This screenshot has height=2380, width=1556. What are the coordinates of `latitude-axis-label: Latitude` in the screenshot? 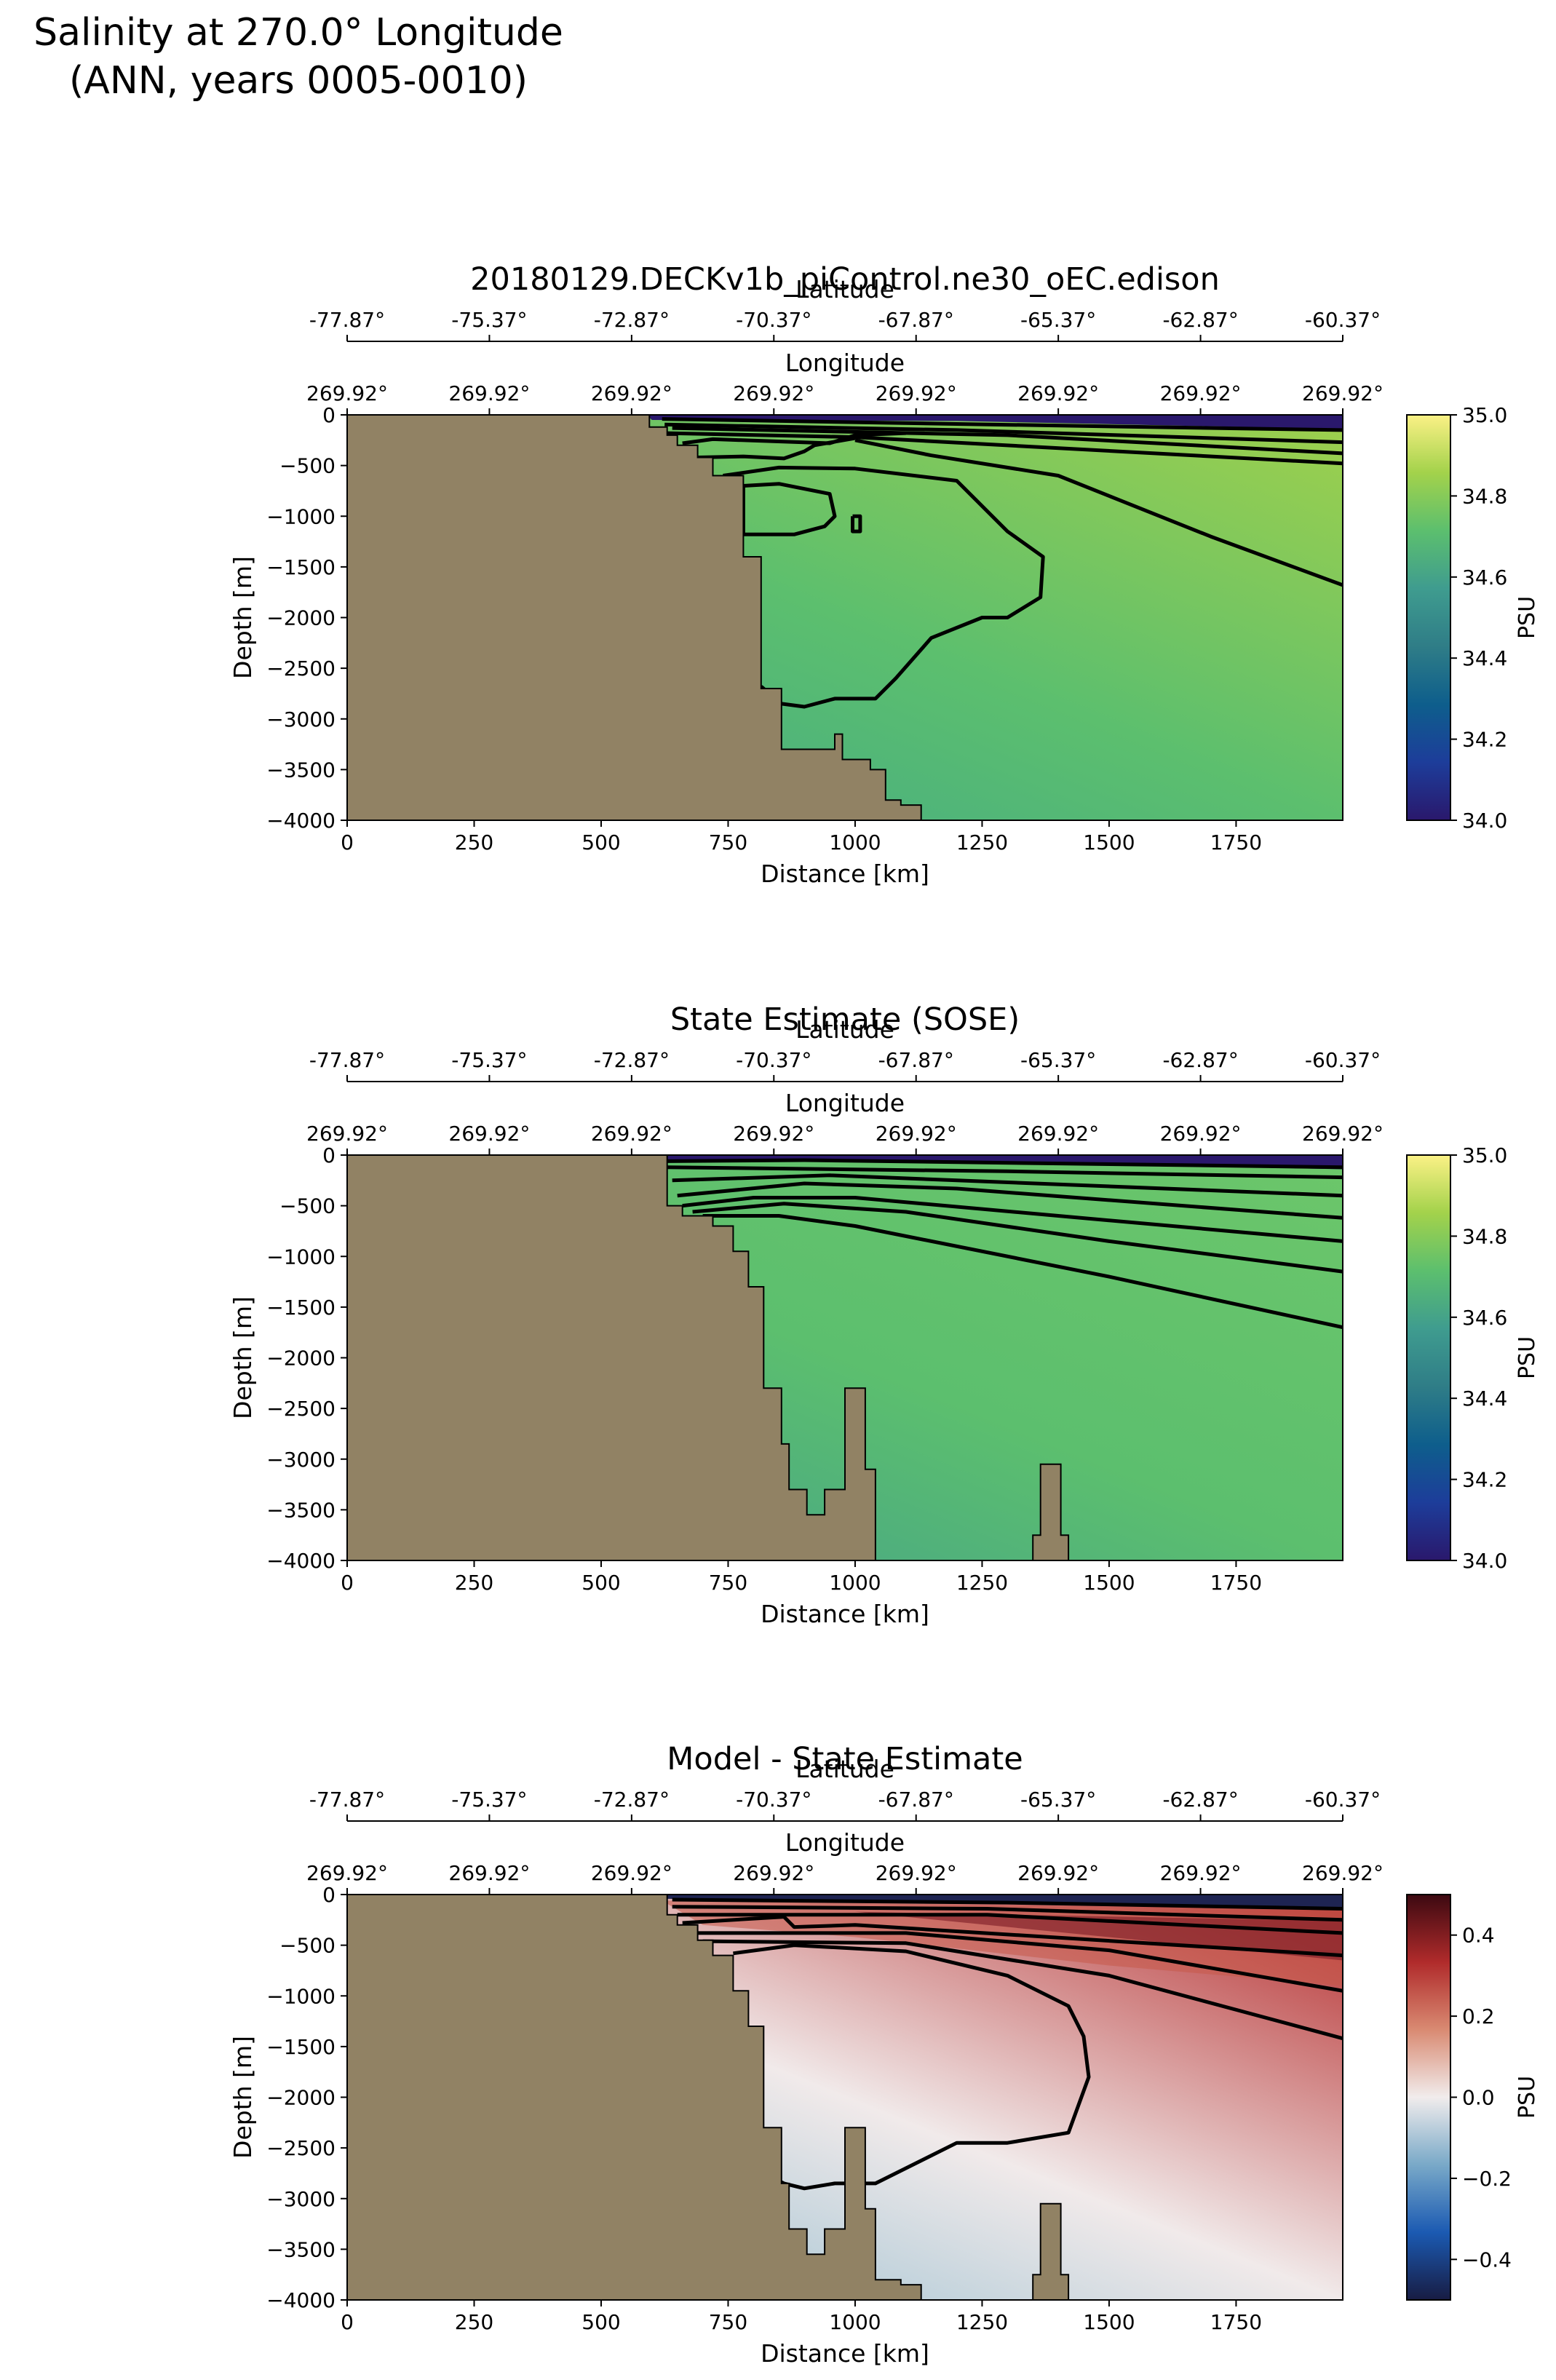 It's located at (844, 289).